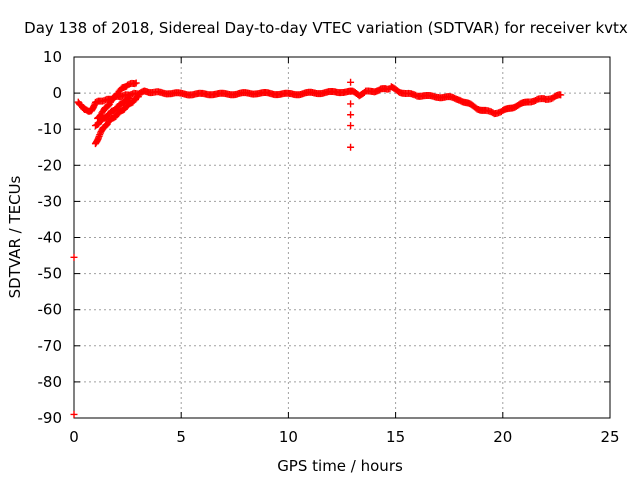  What do you see at coordinates (609, 437) in the screenshot?
I see `x-tick-label: 25` at bounding box center [609, 437].